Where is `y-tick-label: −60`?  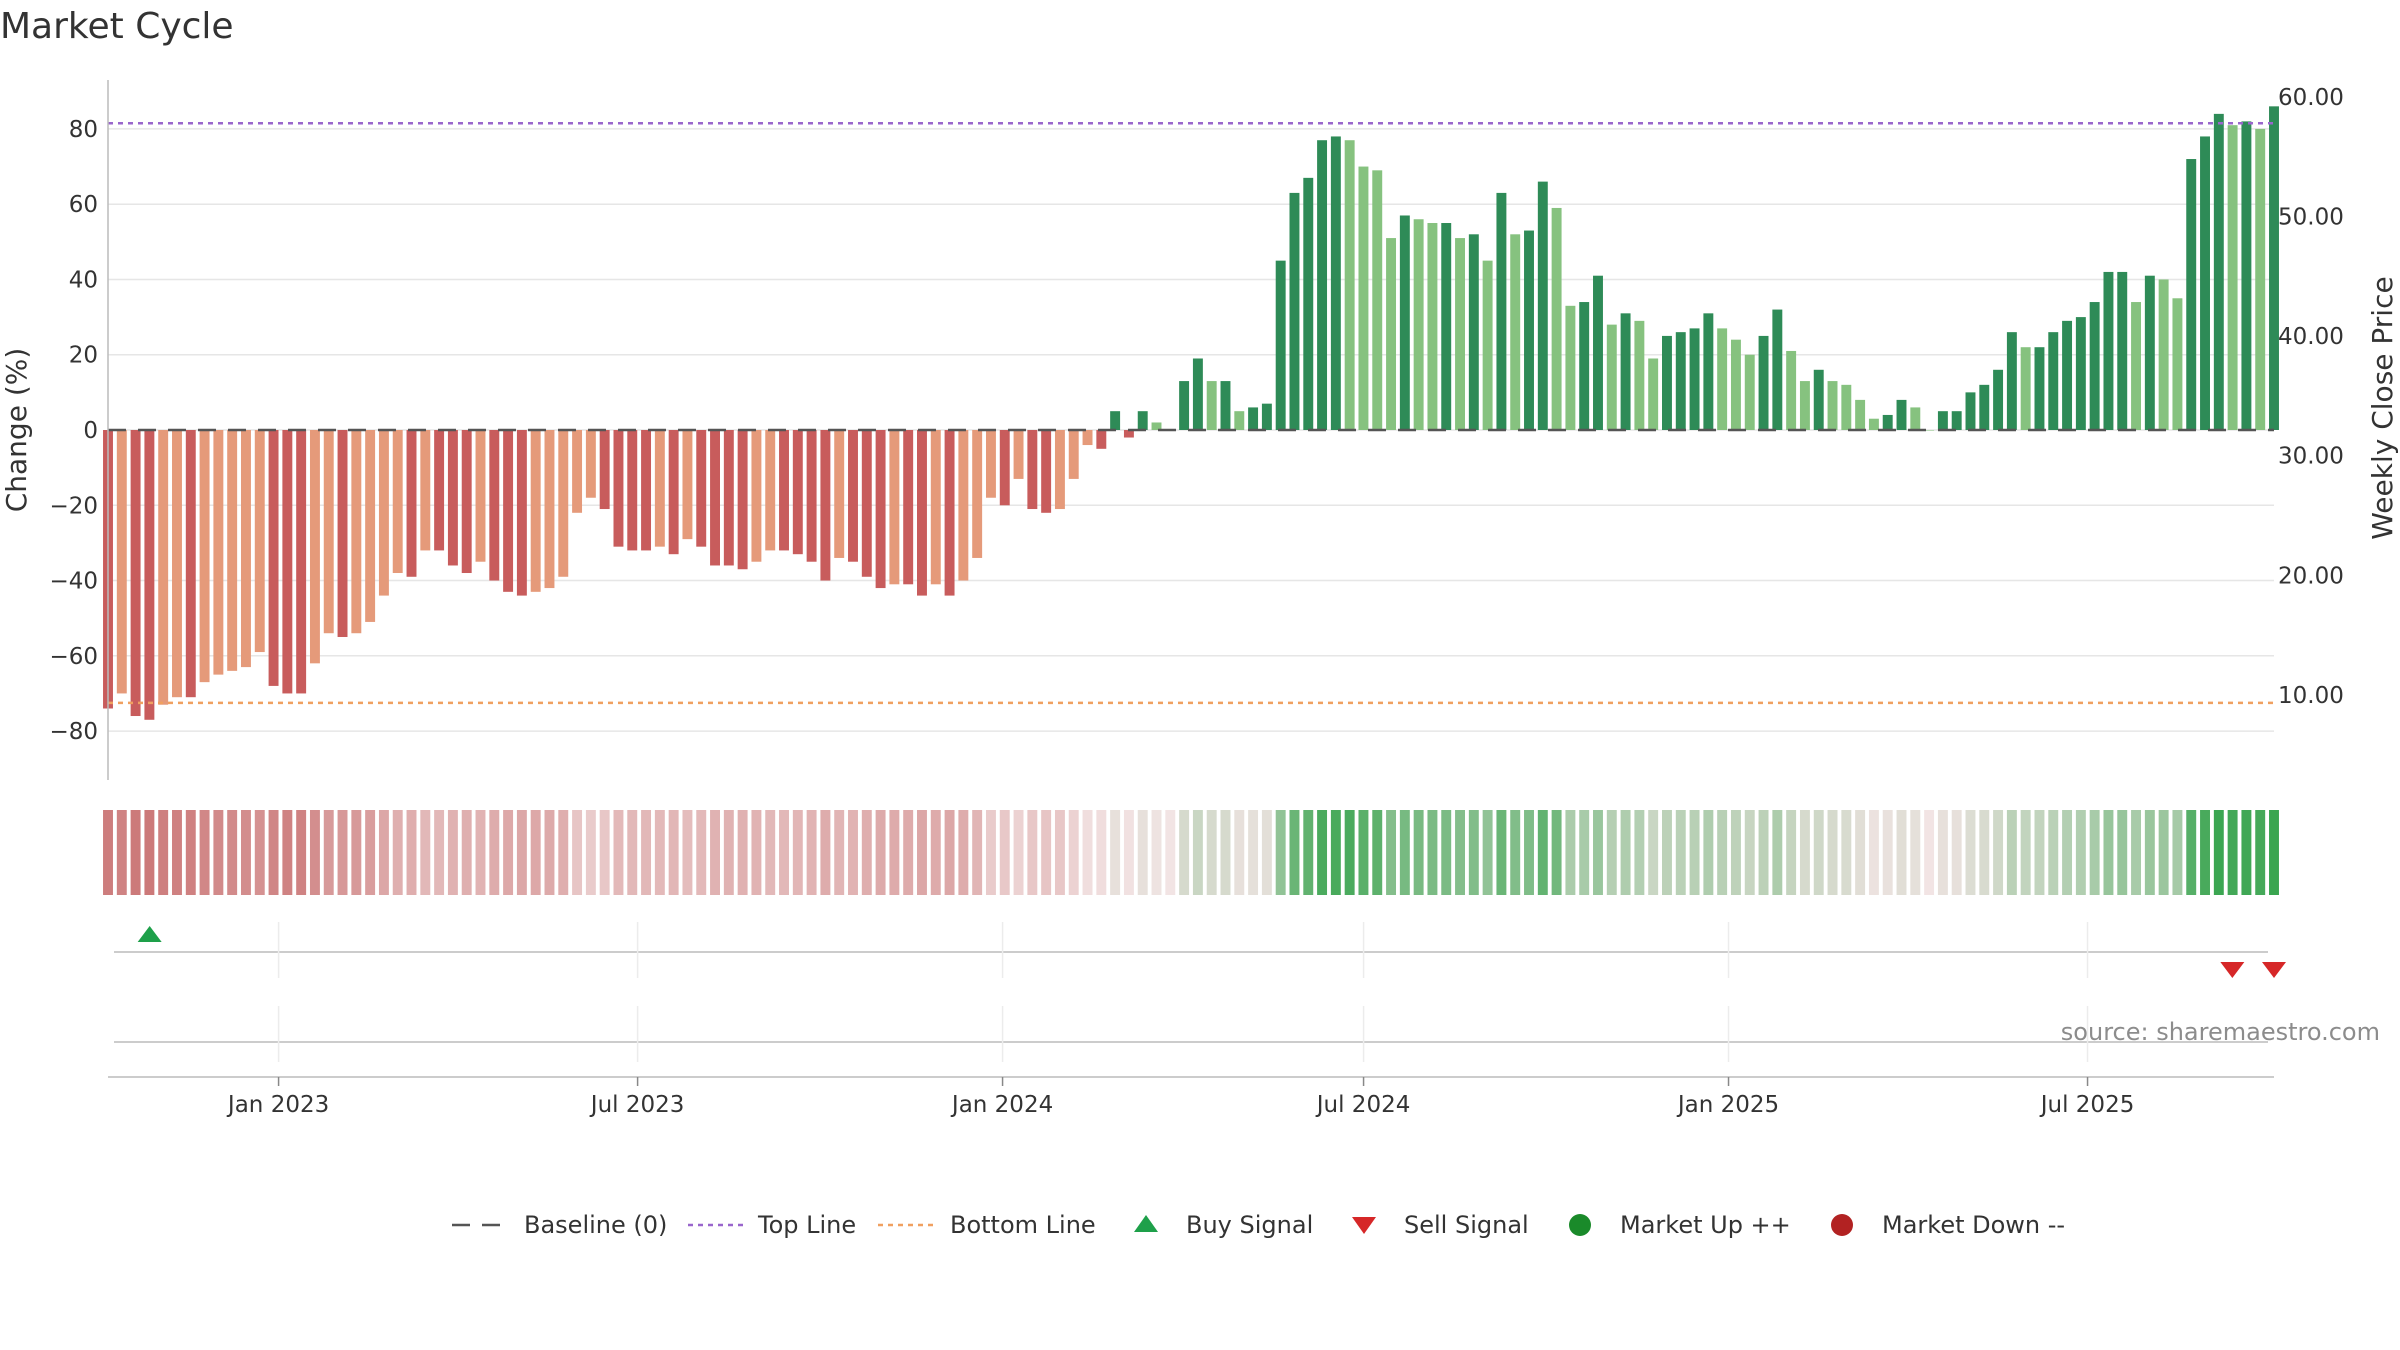 y-tick-label: −60 is located at coordinates (73, 657).